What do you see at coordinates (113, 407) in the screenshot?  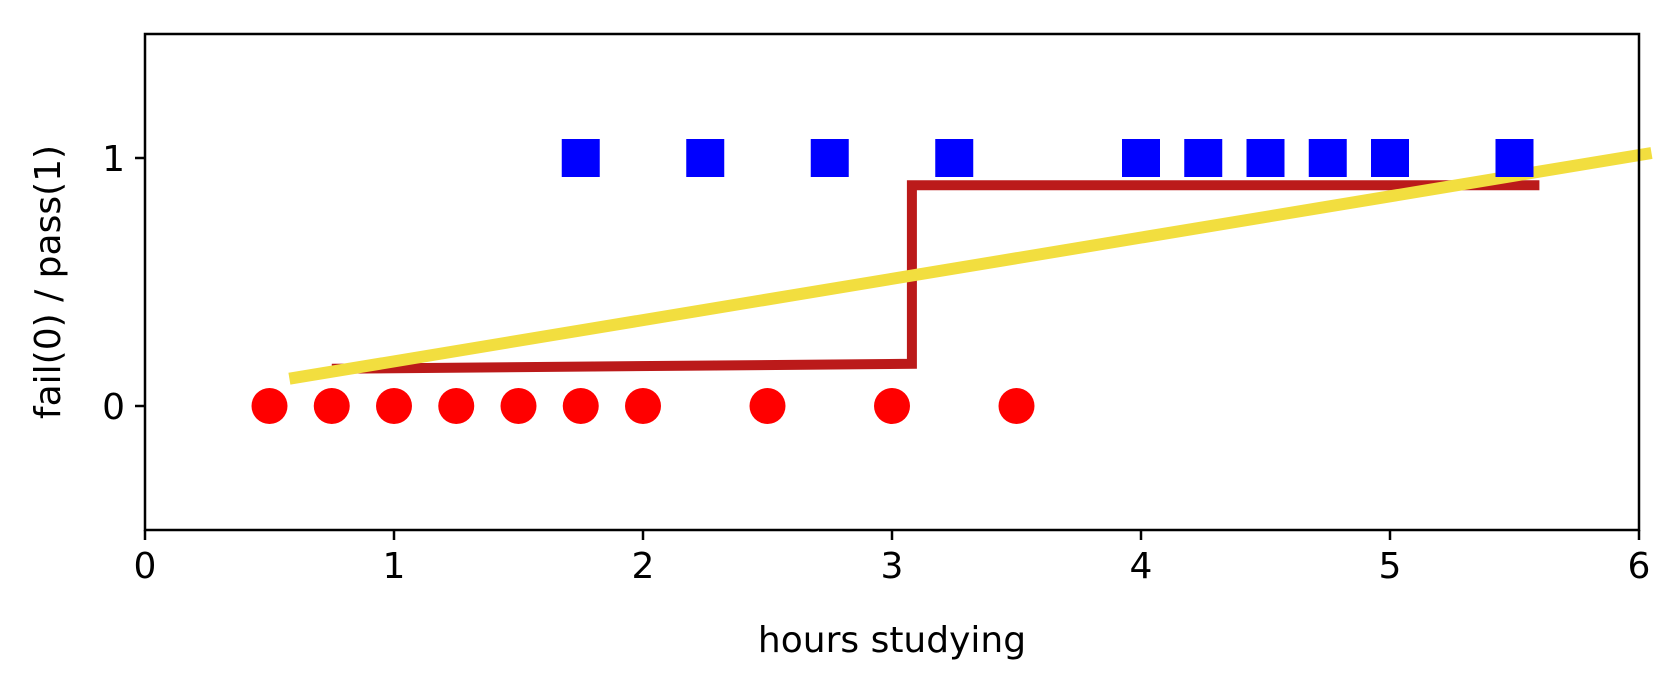 I see `y-tick-label: 0` at bounding box center [113, 407].